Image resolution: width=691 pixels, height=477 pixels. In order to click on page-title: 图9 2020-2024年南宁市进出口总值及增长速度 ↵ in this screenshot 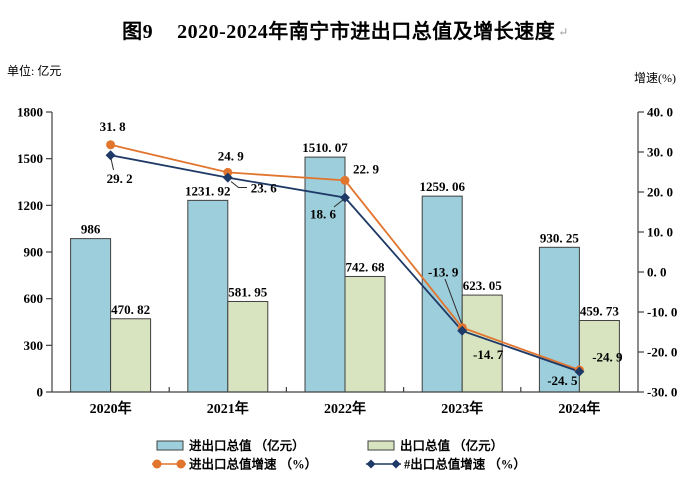, I will do `click(345, 29)`.